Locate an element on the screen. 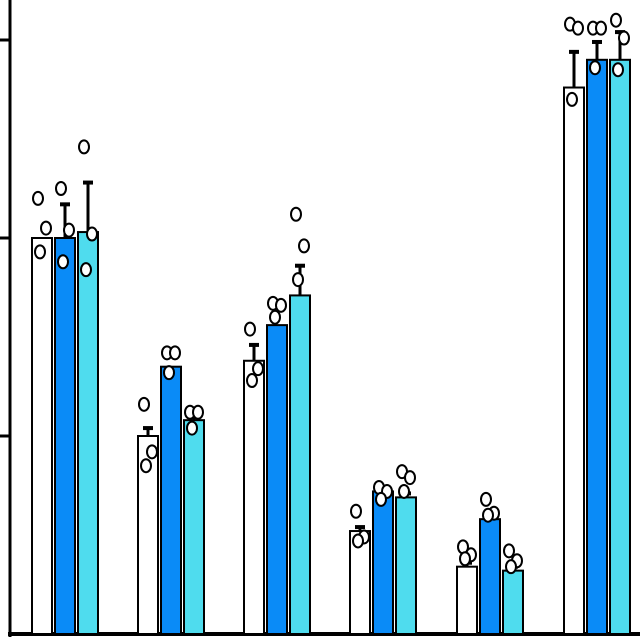 Image resolution: width=640 pixels, height=640 pixels. bar-g2-s3 is located at coordinates (194, 527).